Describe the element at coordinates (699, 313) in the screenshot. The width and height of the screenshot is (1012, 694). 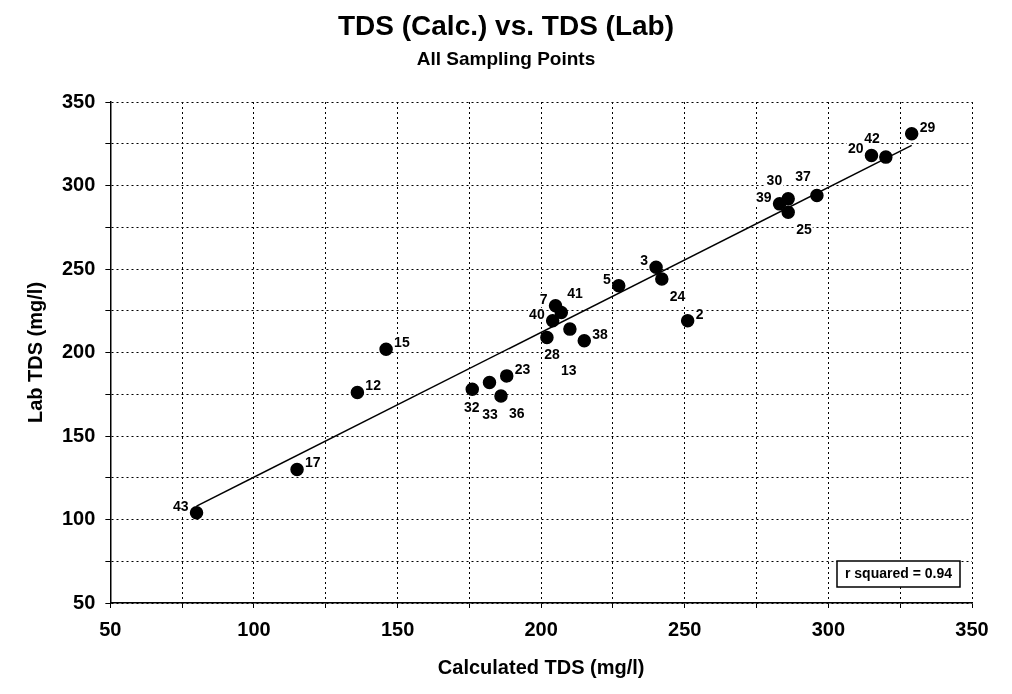
I see `annotation: 2` at that location.